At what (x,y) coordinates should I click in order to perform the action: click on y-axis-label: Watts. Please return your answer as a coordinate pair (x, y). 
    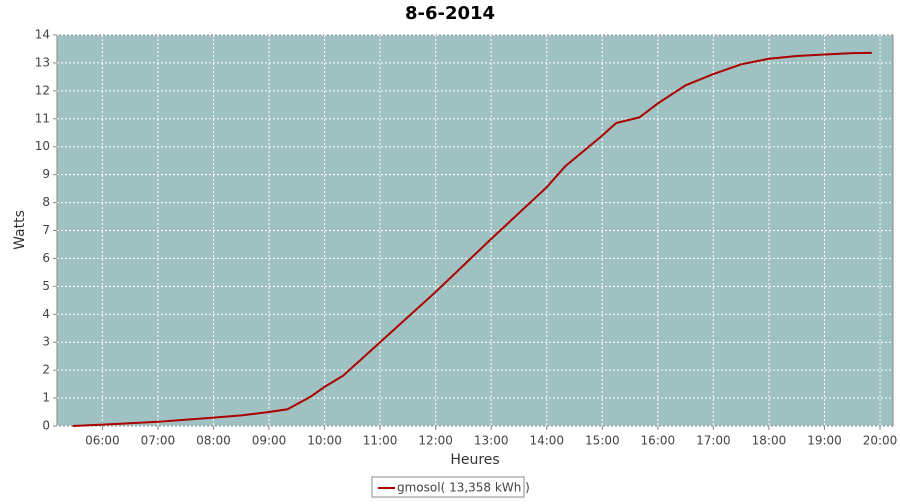
    Looking at the image, I should click on (20, 230).